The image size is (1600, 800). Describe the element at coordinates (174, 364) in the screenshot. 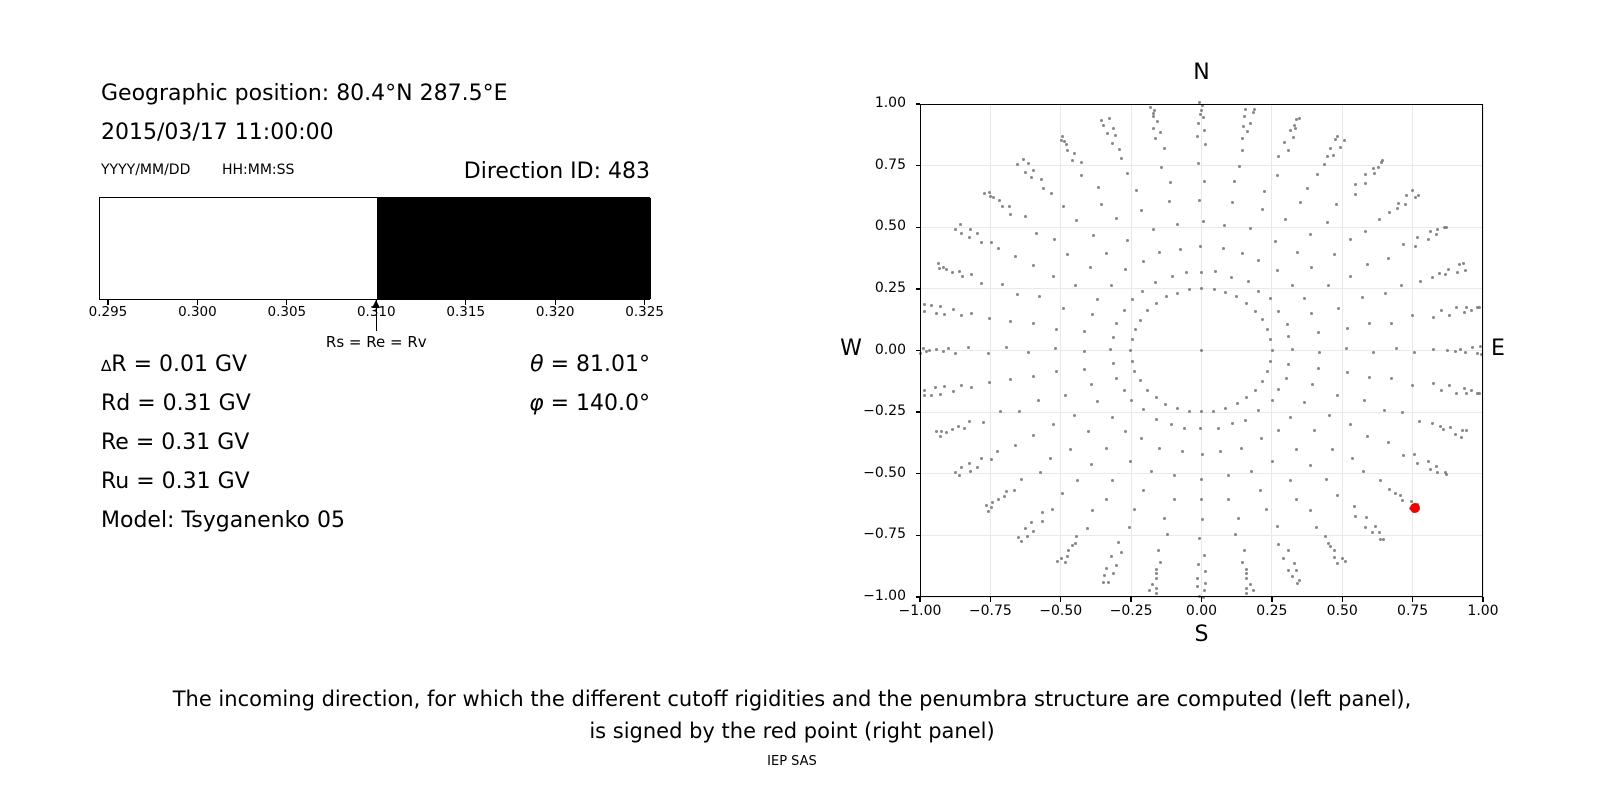

I see `delta-r-text: ∆R = 0.01 GV` at that location.